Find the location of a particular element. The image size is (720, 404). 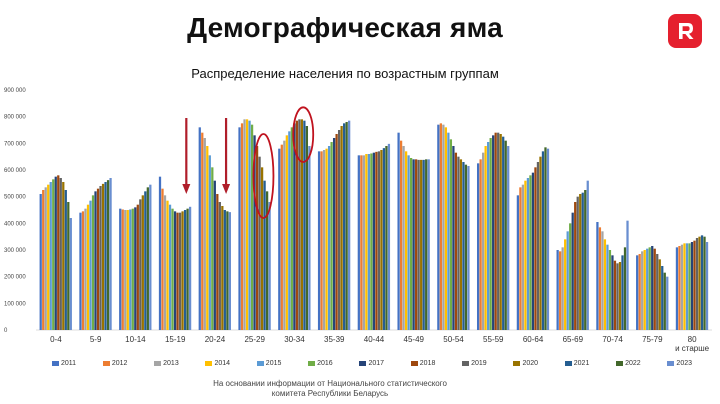

bar-65-69-2016 is located at coordinates (570, 276).